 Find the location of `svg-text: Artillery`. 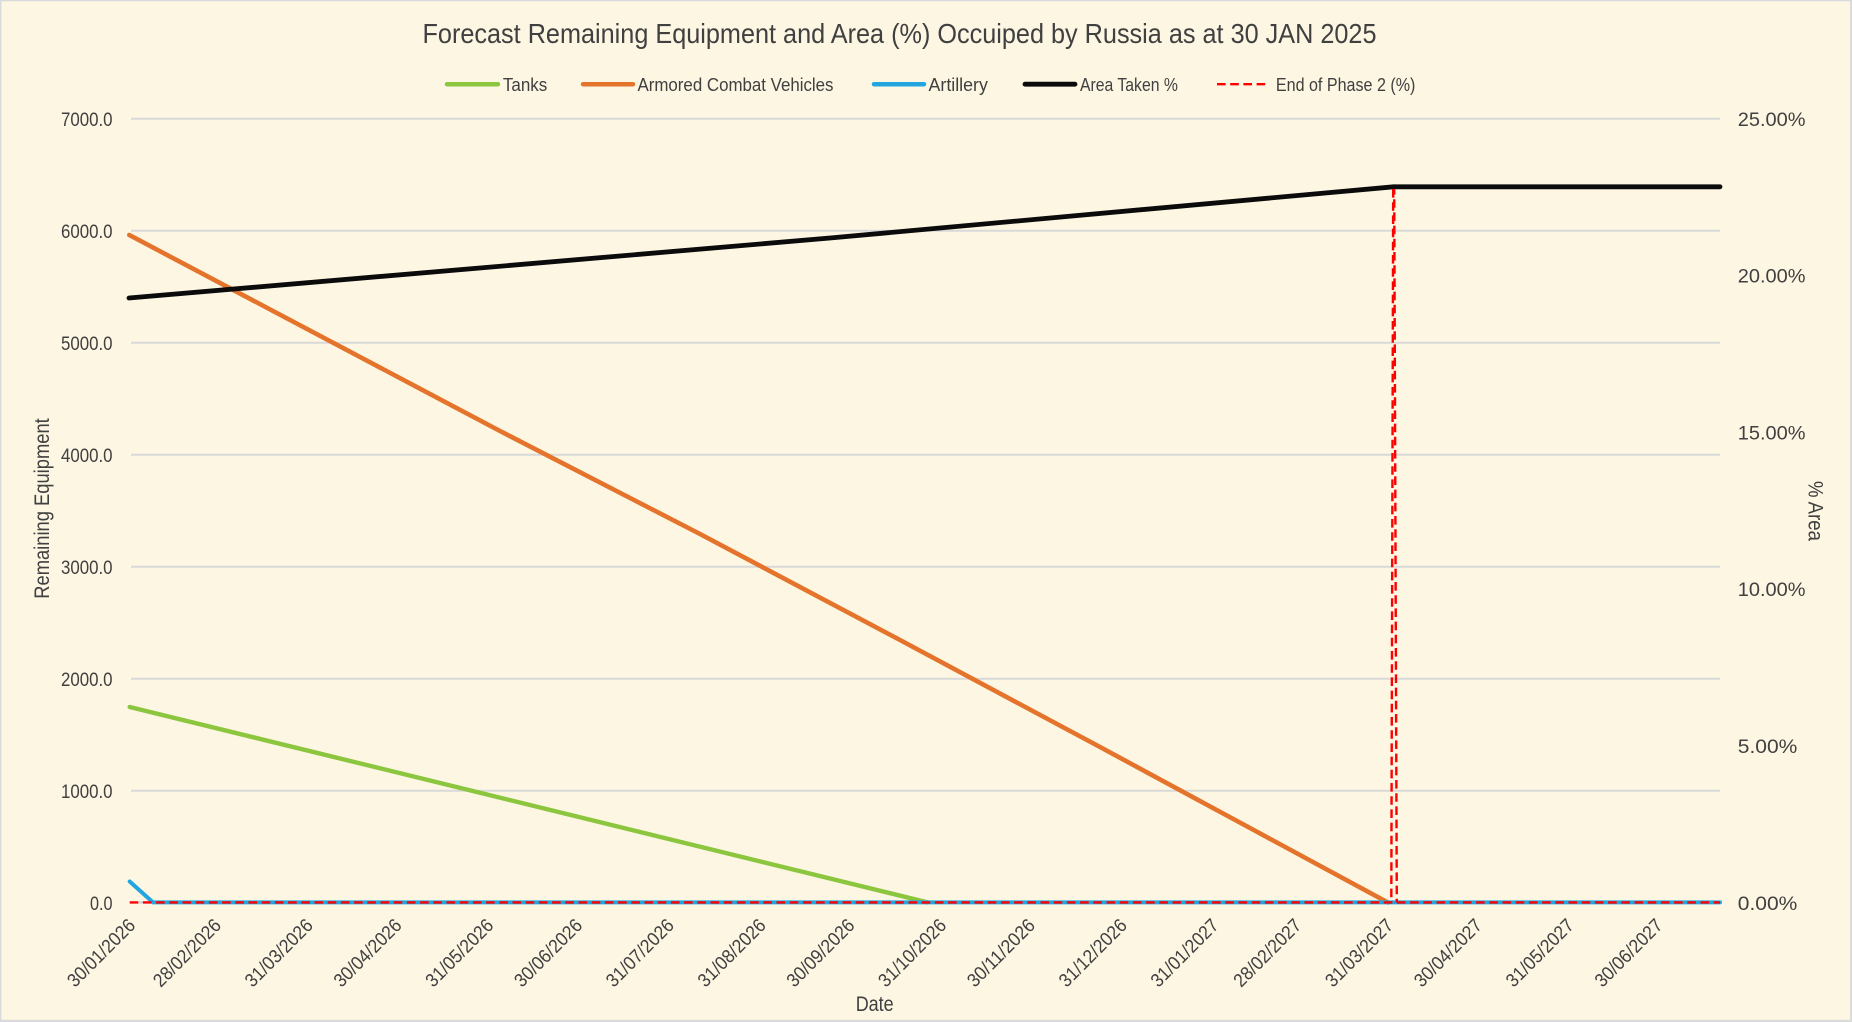

svg-text: Artillery is located at coordinates (958, 85).